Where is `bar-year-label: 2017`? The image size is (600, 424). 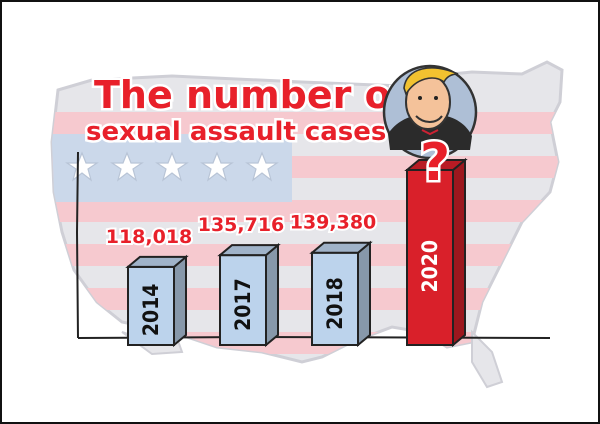 bar-year-label: 2017 is located at coordinates (243, 304).